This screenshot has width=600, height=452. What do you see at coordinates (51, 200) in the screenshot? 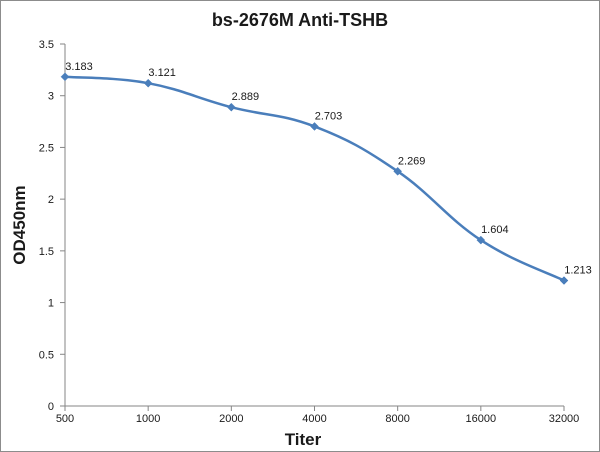
I see `y-tick-label: 2` at bounding box center [51, 200].